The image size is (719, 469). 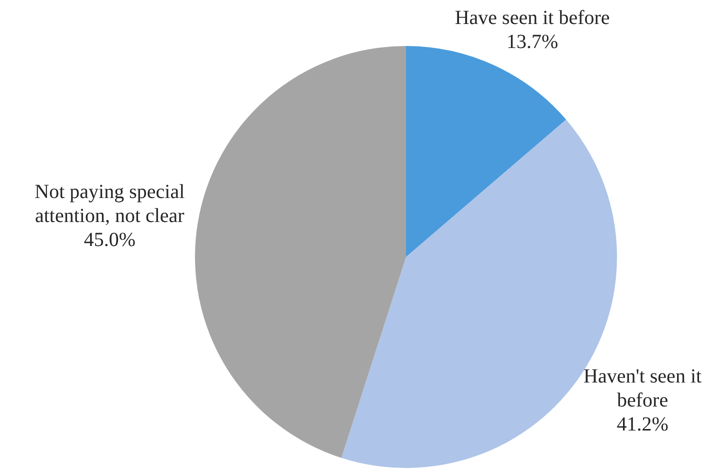 What do you see at coordinates (643, 389) in the screenshot?
I see `slice-label: Haven't seen it before` at bounding box center [643, 389].